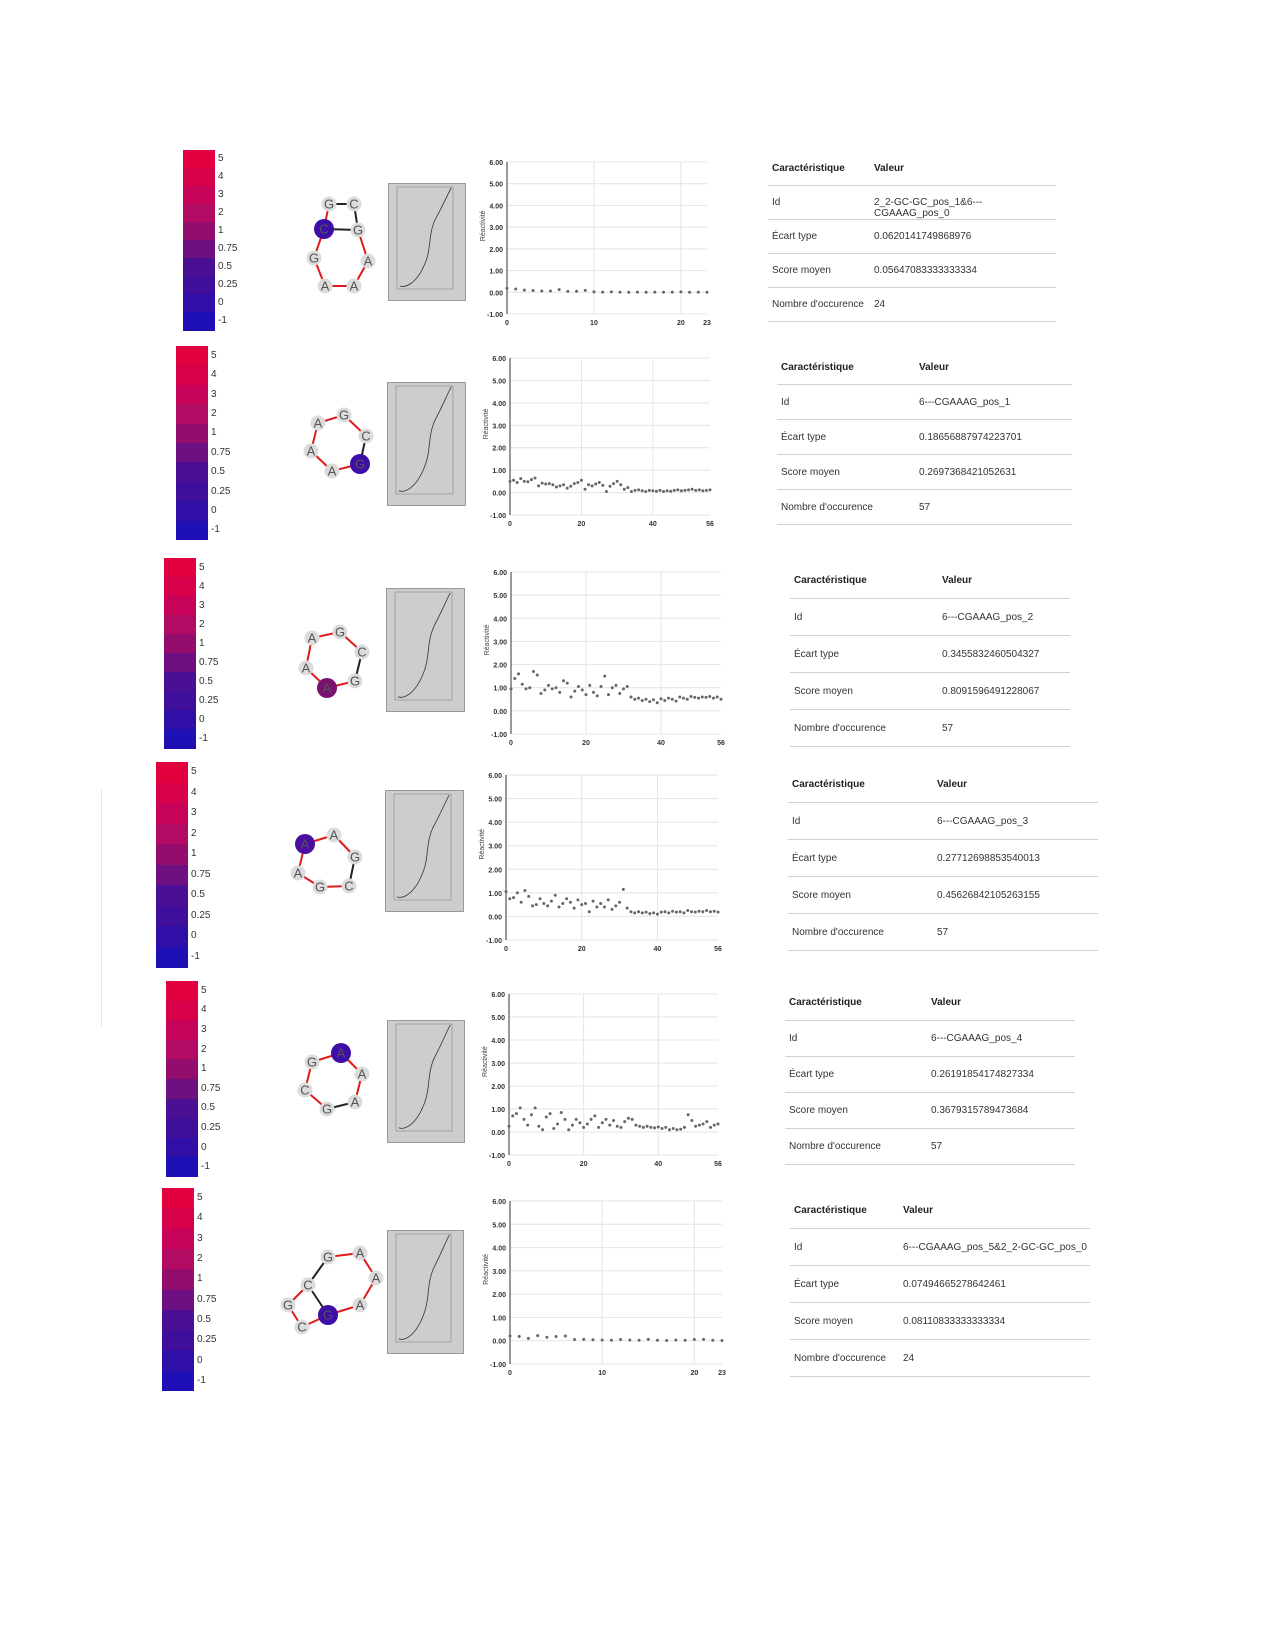 This screenshot has height=1650, width=1275. Describe the element at coordinates (228, 284) in the screenshot. I see `colorbar-tick-label: 0.25` at that location.